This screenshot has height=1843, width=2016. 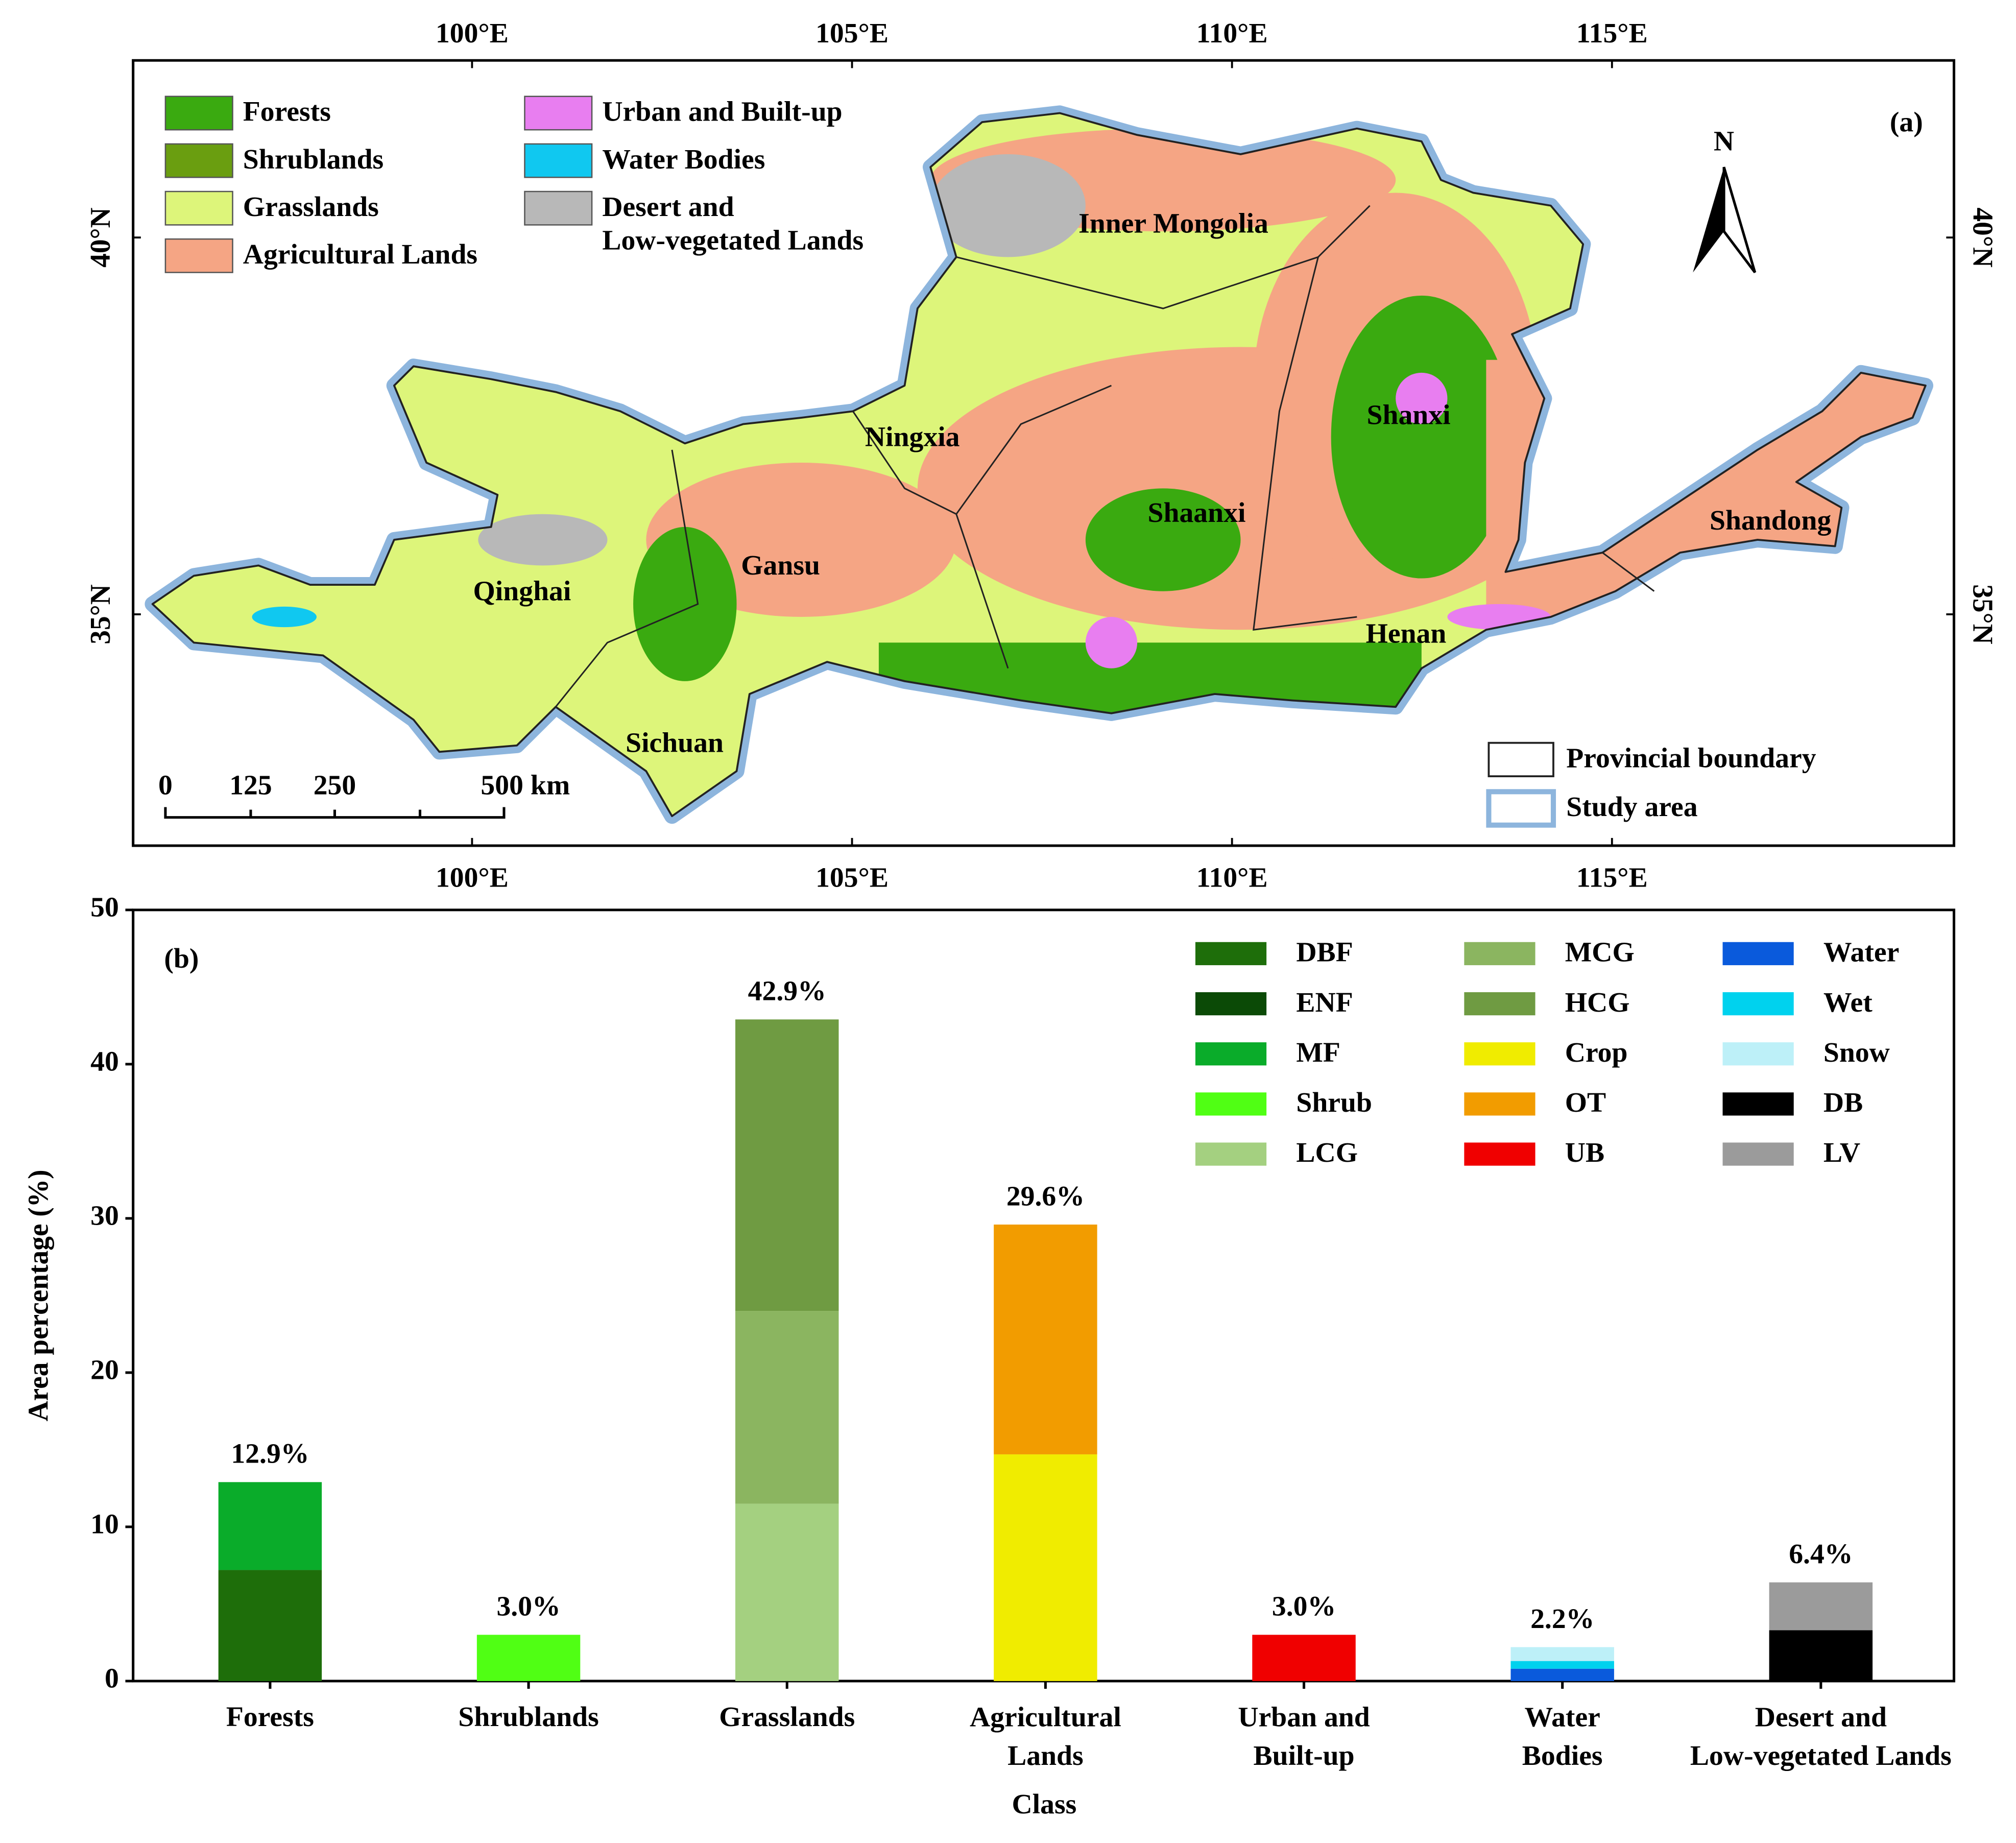 What do you see at coordinates (787, 1717) in the screenshot?
I see `x-tick-label: Grasslands` at bounding box center [787, 1717].